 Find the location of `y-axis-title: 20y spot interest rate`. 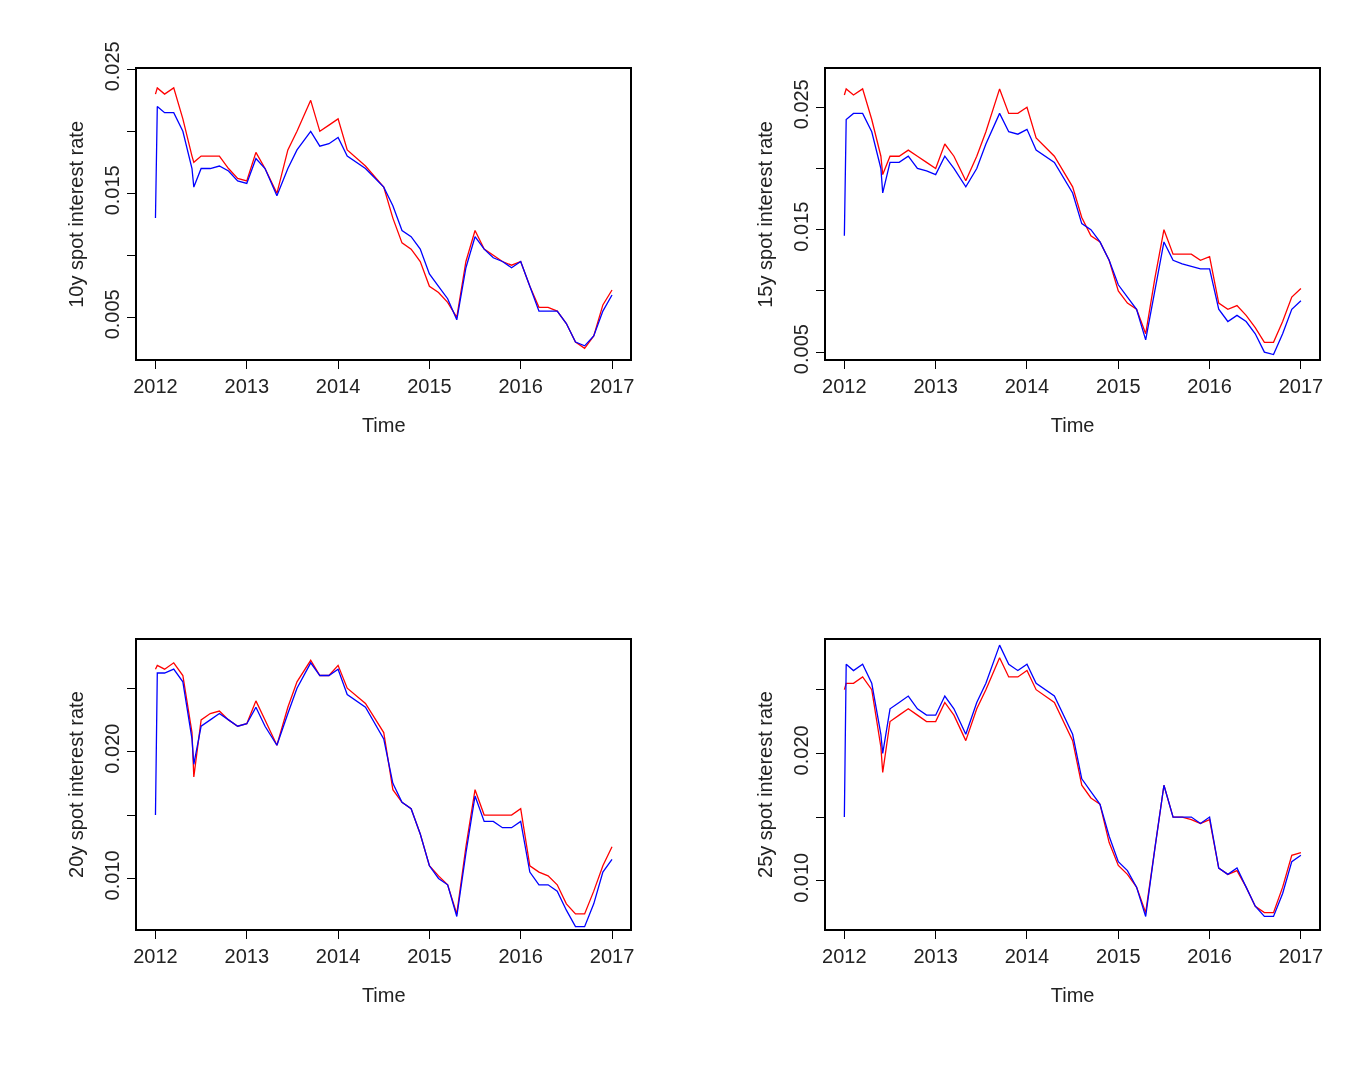

y-axis-title: 20y spot interest rate is located at coordinates (76, 784).